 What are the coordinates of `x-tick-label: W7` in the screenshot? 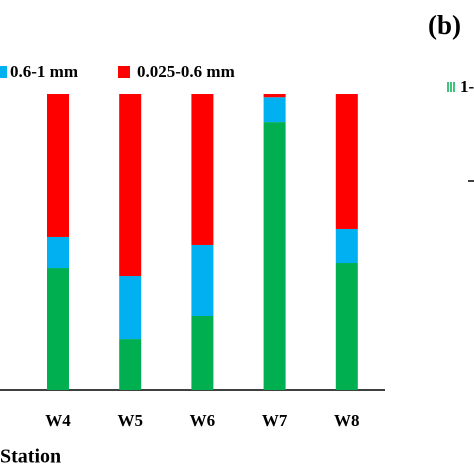 It's located at (275, 420).